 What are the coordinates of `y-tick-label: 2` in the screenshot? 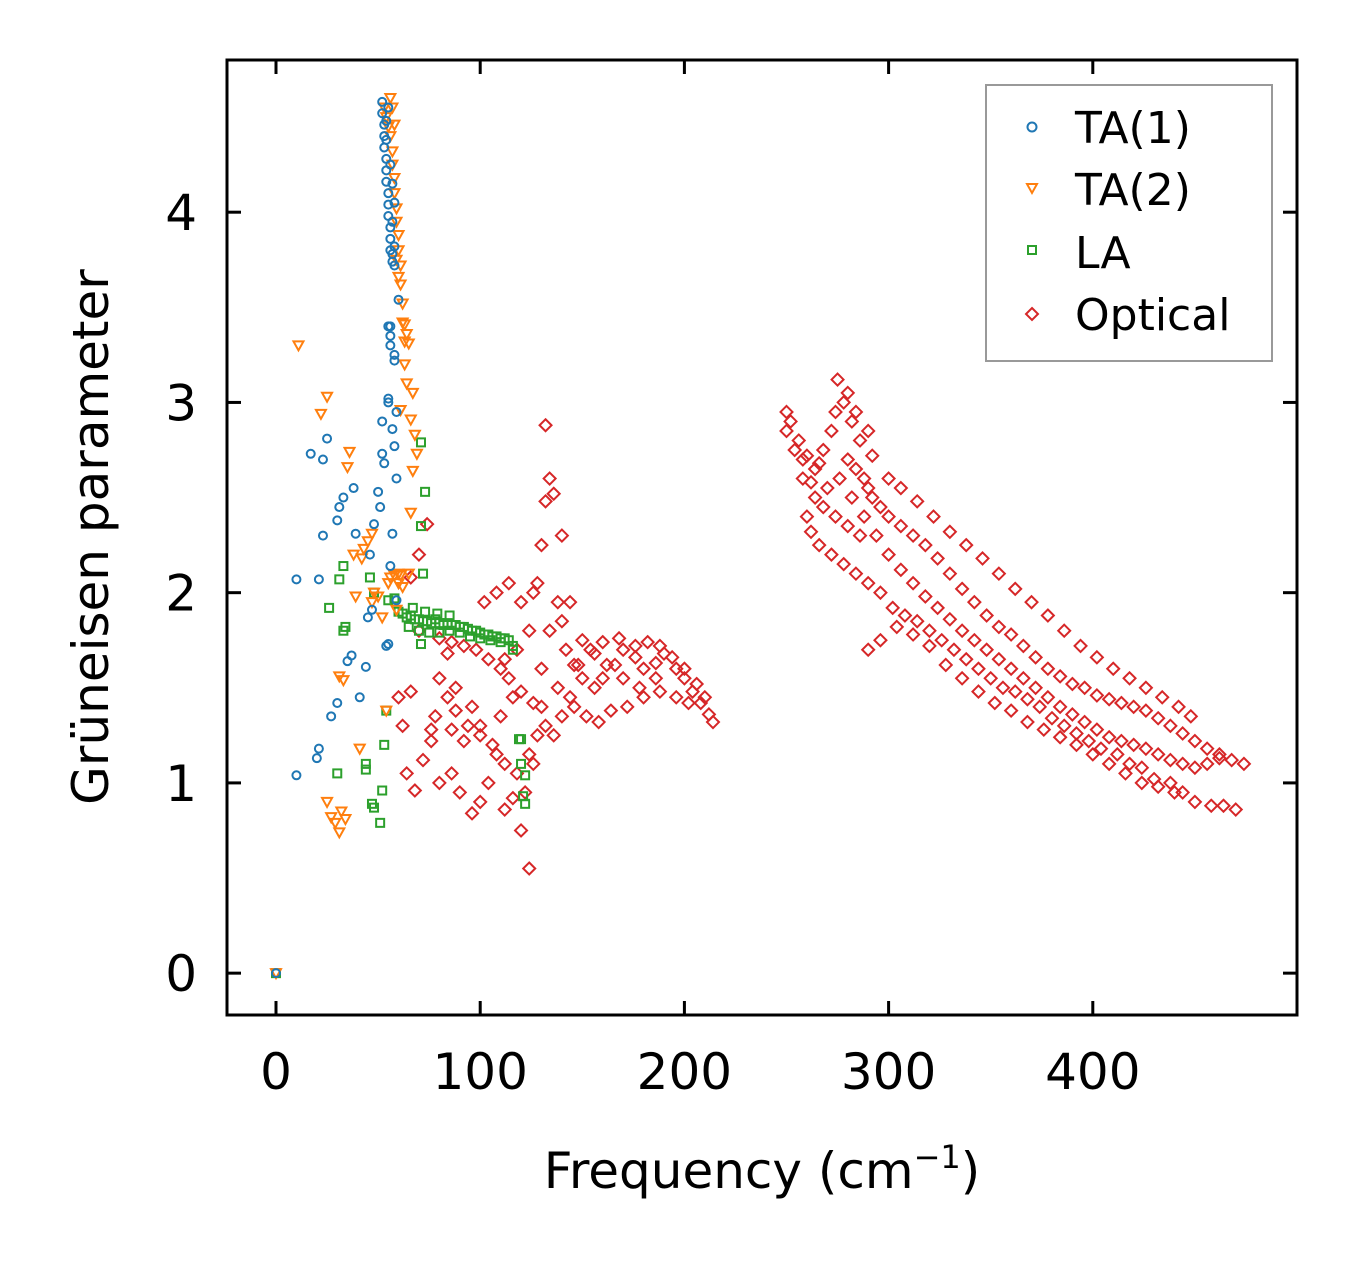 It's located at (181, 594).